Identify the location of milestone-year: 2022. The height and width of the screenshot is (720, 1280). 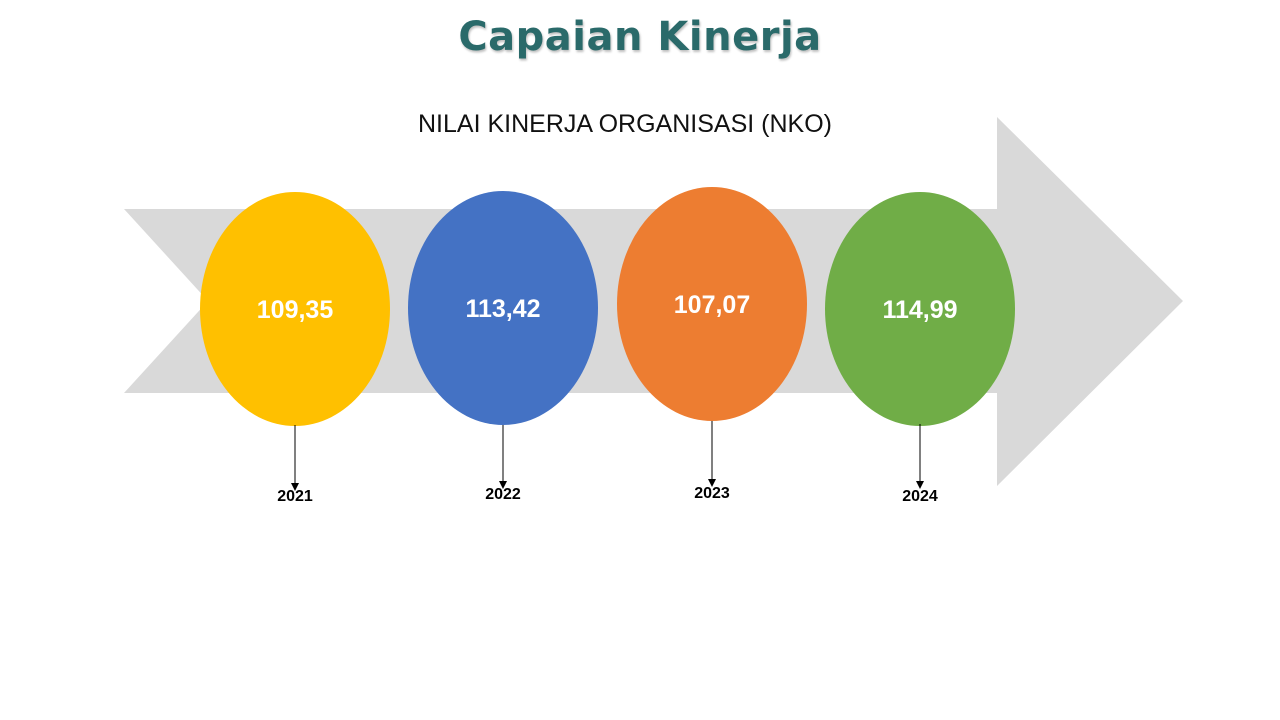
(503, 494).